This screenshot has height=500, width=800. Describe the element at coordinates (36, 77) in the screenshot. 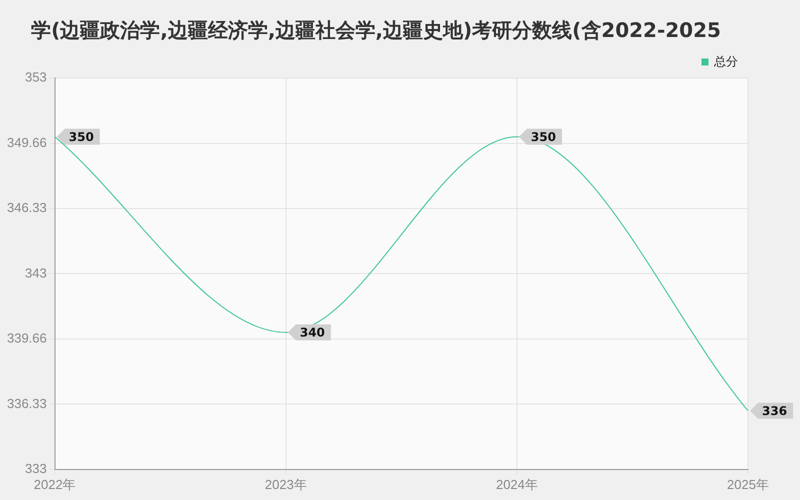

I see `y-tick-label: 353` at that location.